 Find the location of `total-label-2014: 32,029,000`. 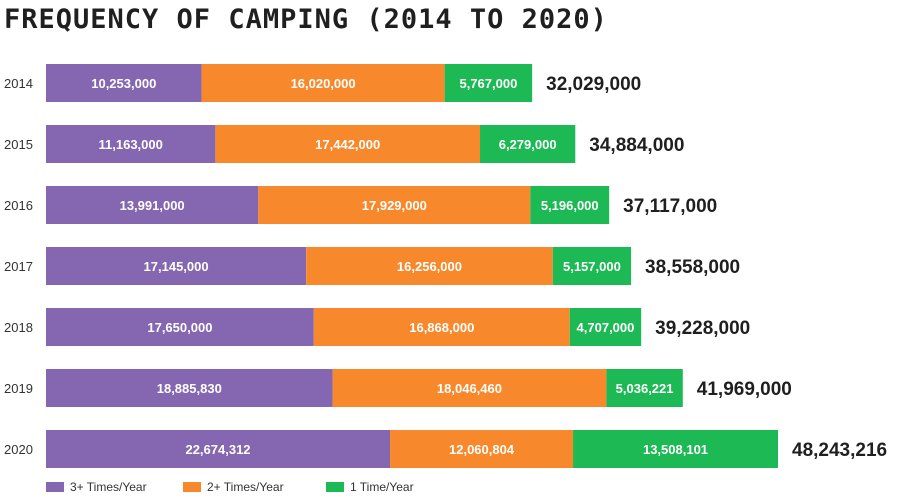

total-label-2014: 32,029,000 is located at coordinates (593, 84).